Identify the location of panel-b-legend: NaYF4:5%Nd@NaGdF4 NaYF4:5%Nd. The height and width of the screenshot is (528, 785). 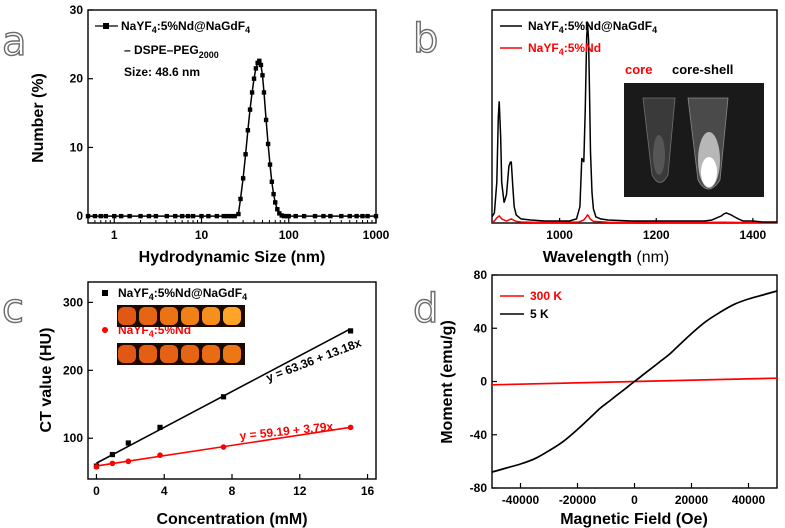
(578, 38).